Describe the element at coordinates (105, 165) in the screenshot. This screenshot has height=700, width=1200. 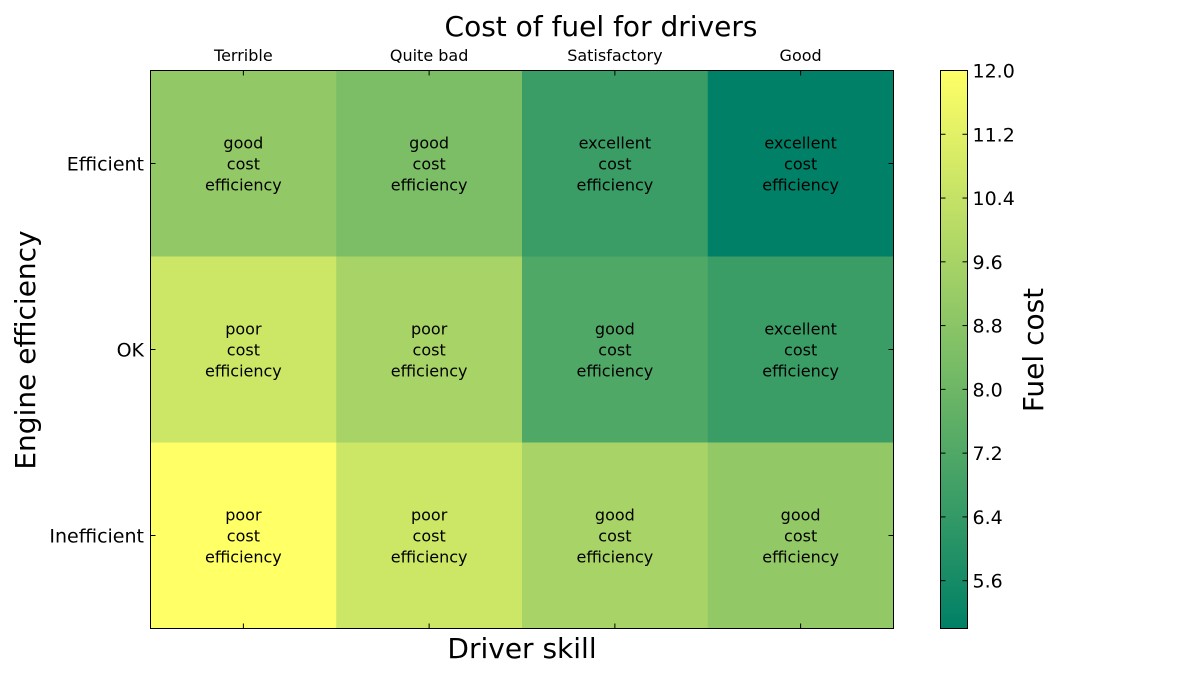
I see `y-tick-label: Efficient` at that location.